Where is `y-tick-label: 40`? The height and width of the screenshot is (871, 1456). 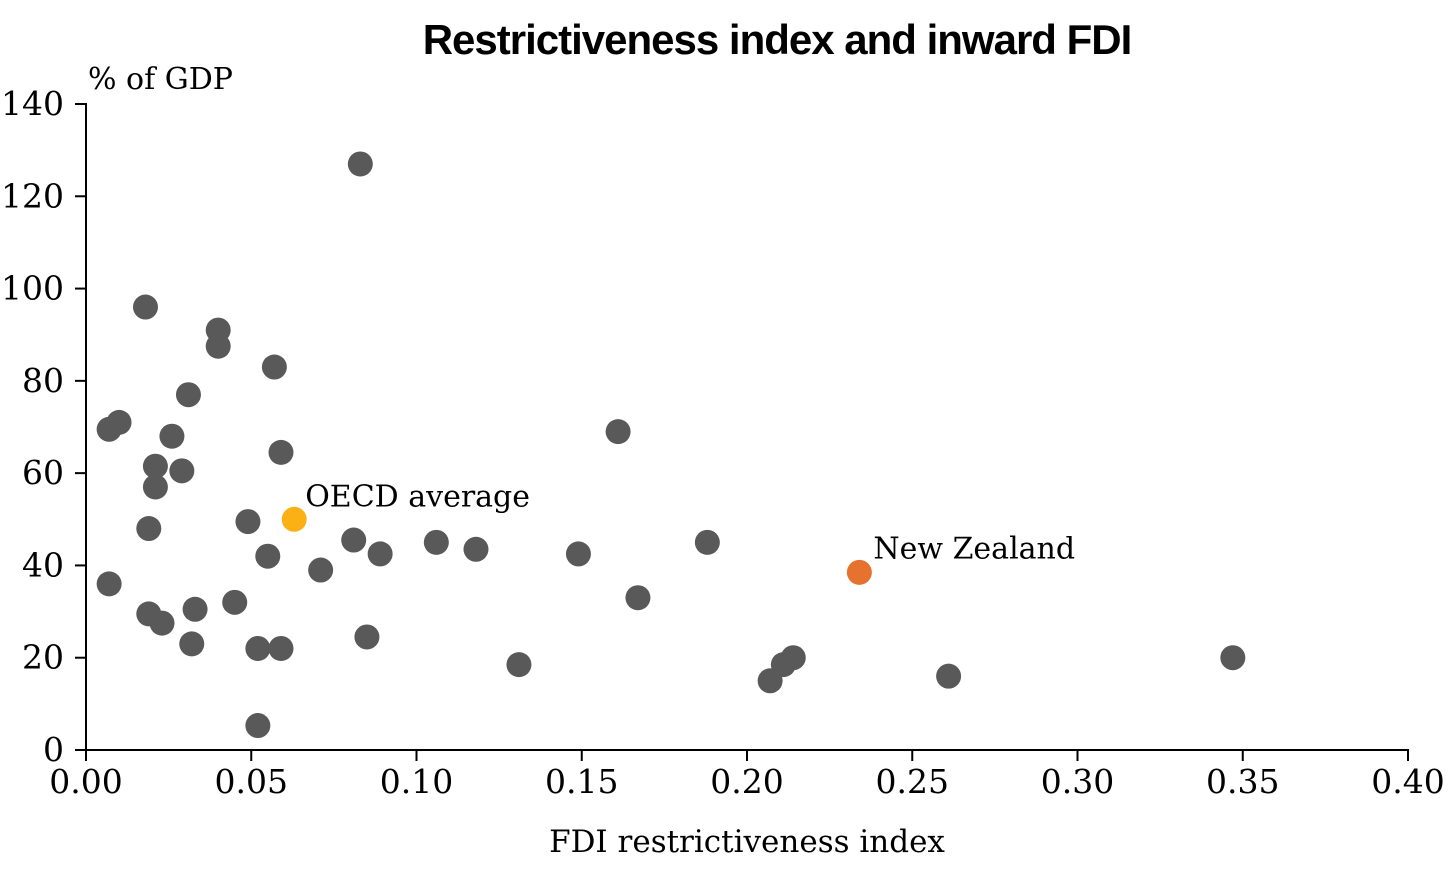
y-tick-label: 40 is located at coordinates (43, 564).